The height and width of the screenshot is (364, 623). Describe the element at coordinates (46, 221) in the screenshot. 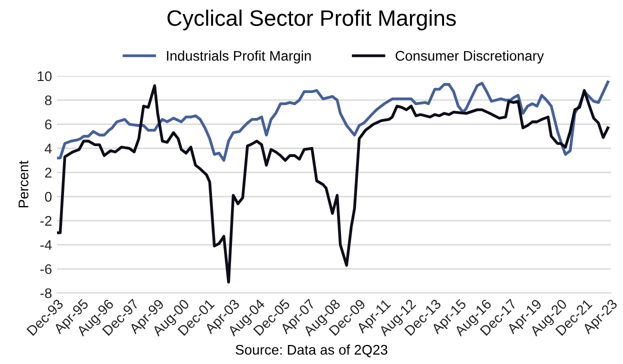

I see `y-tick-label: -2` at that location.